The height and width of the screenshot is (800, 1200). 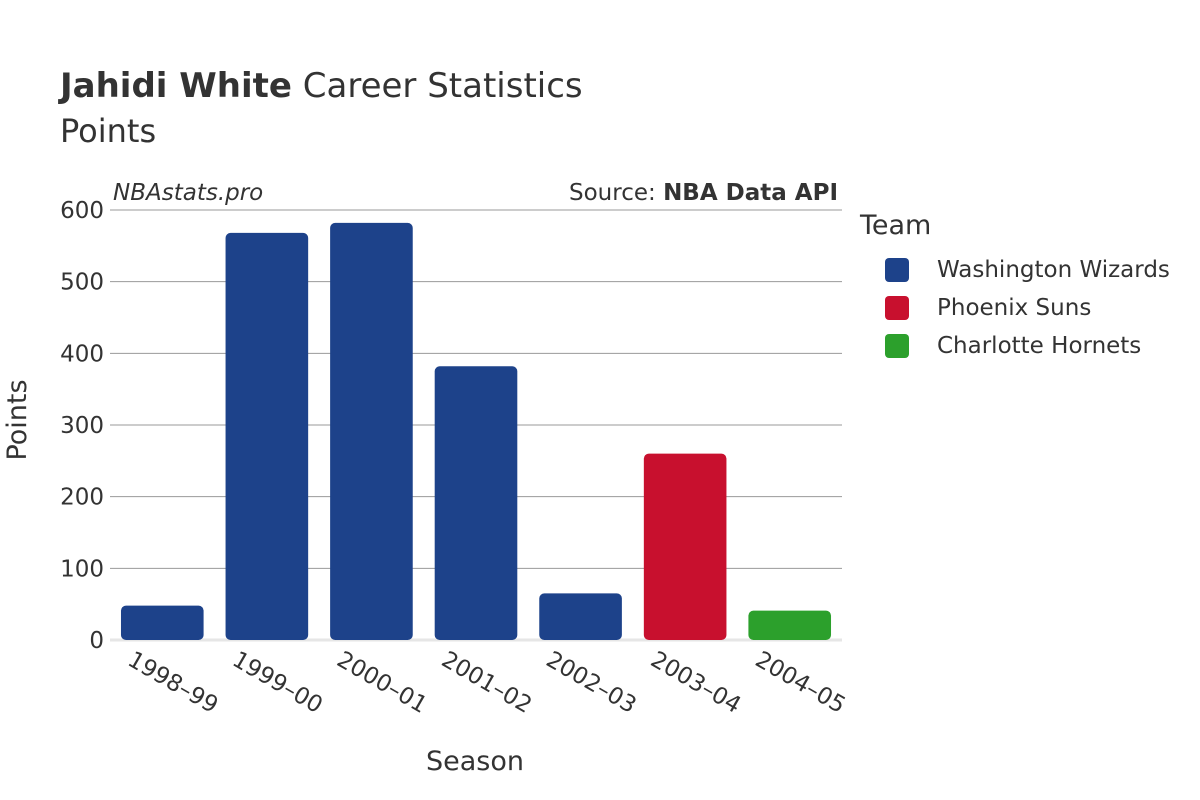 I want to click on y-tick-label: 100, so click(x=82, y=569).